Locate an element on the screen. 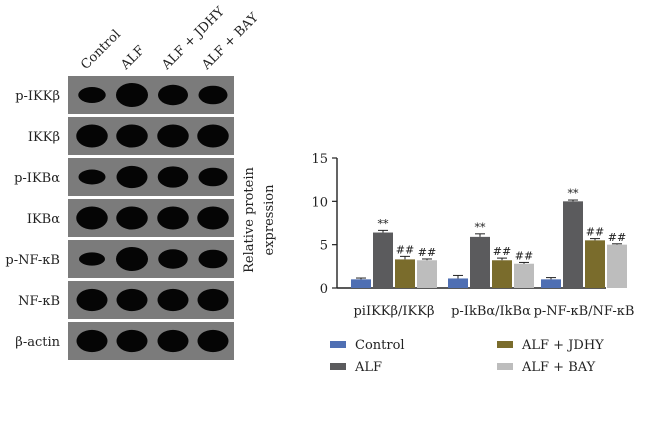 The width and height of the screenshot is (664, 422). legend-label: ALF + BAY is located at coordinates (558, 367).